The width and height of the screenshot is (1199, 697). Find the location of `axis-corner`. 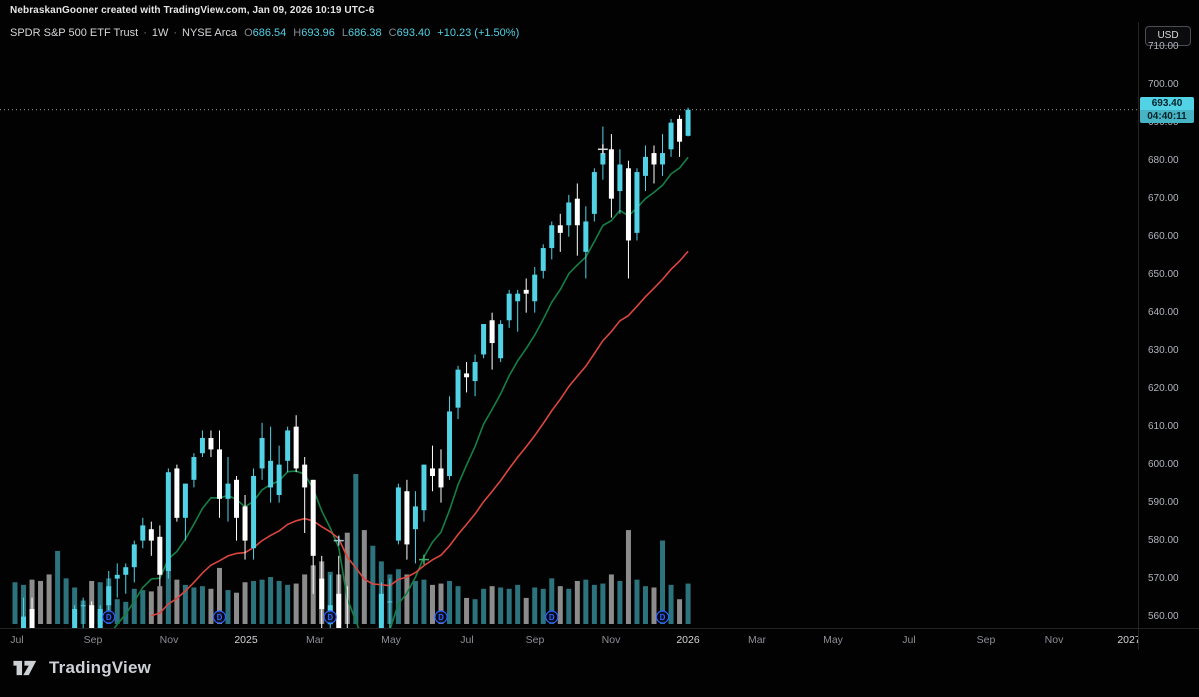

axis-corner is located at coordinates (1168, 639).